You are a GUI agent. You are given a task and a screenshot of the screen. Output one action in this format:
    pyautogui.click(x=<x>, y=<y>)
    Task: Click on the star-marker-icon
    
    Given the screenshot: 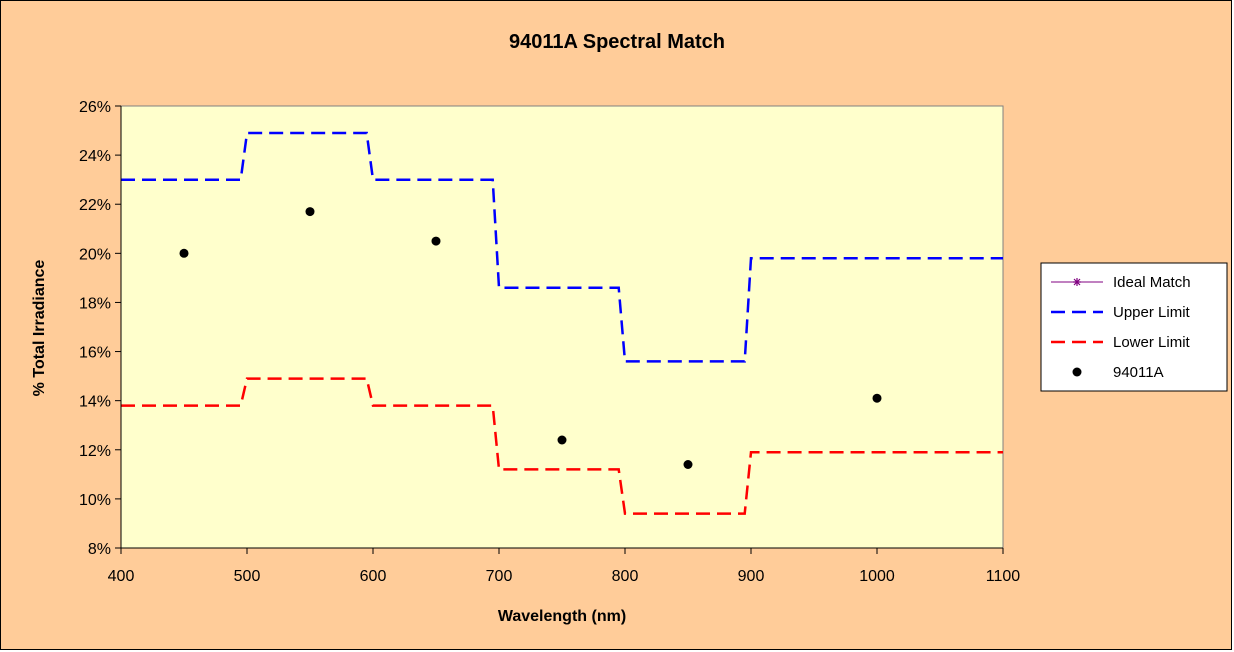 What is the action you would take?
    pyautogui.click(x=1077, y=282)
    